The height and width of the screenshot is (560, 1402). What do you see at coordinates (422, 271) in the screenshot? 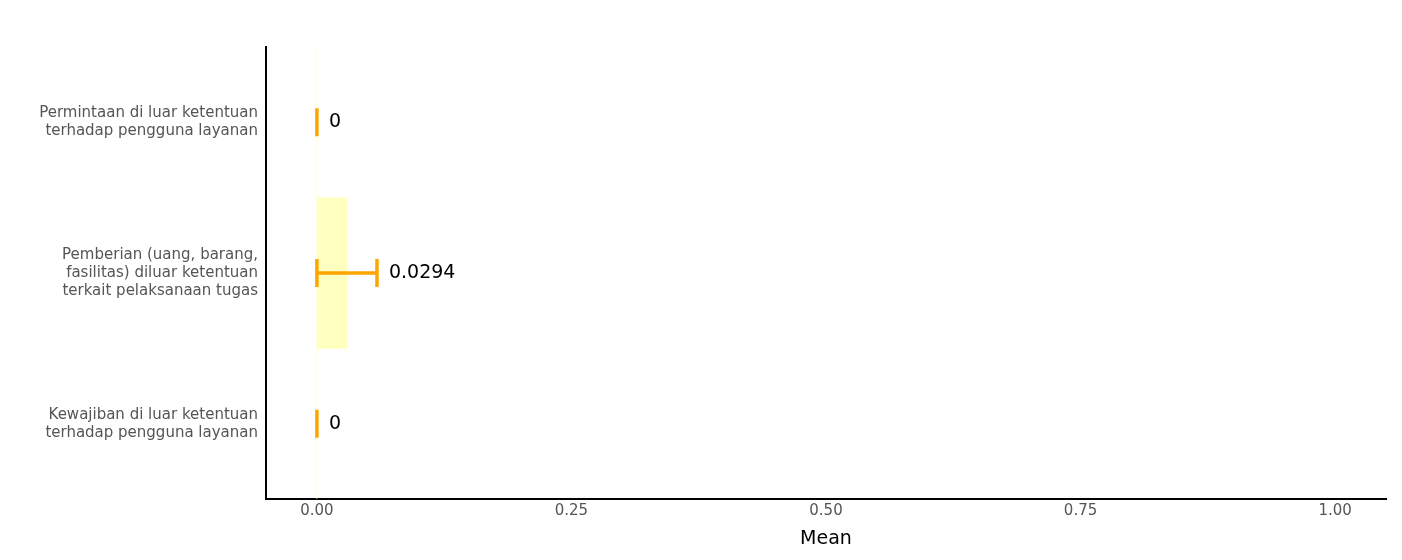
I see `data-label: 0.0294` at bounding box center [422, 271].